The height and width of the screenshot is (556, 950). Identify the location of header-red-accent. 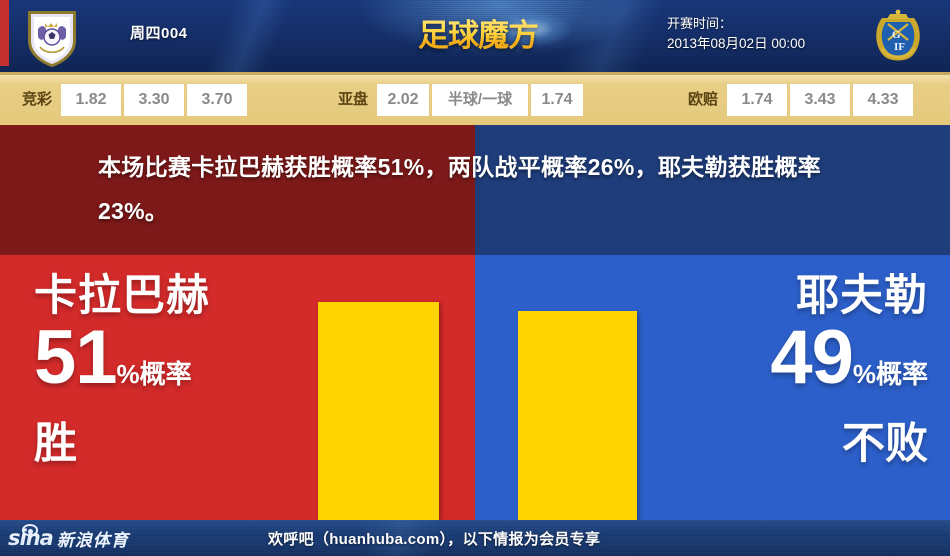
(4, 33).